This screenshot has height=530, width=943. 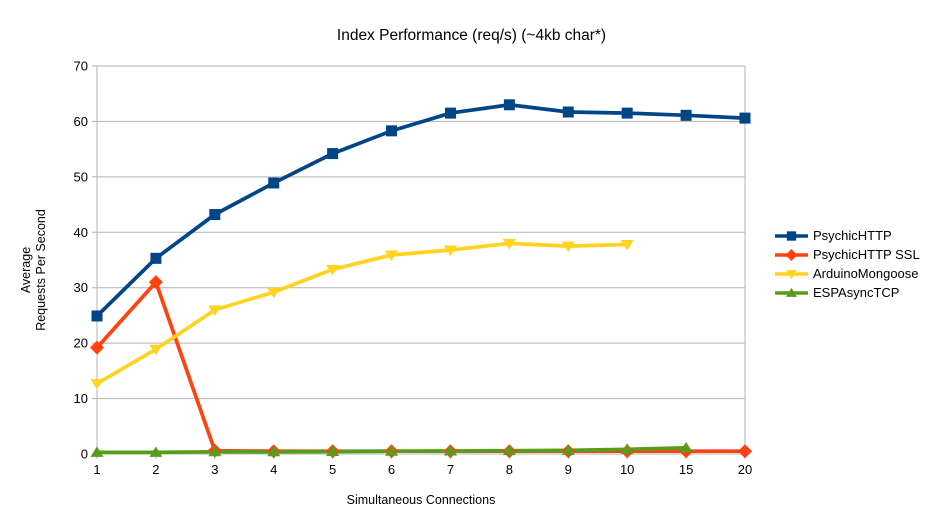 What do you see at coordinates (686, 469) in the screenshot?
I see `x-tick-label: 15` at bounding box center [686, 469].